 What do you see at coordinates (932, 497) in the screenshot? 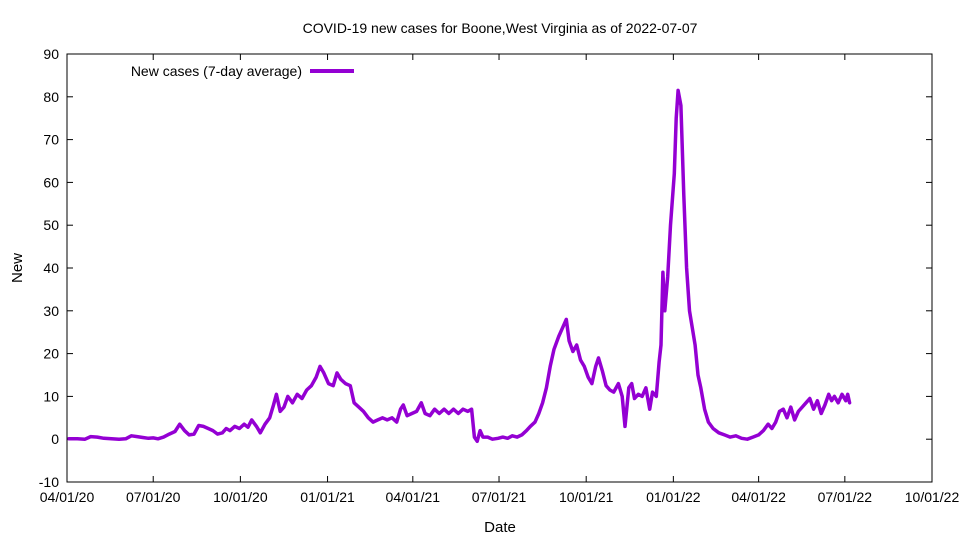
I see `x-tick-label: 10/01/22` at bounding box center [932, 497].